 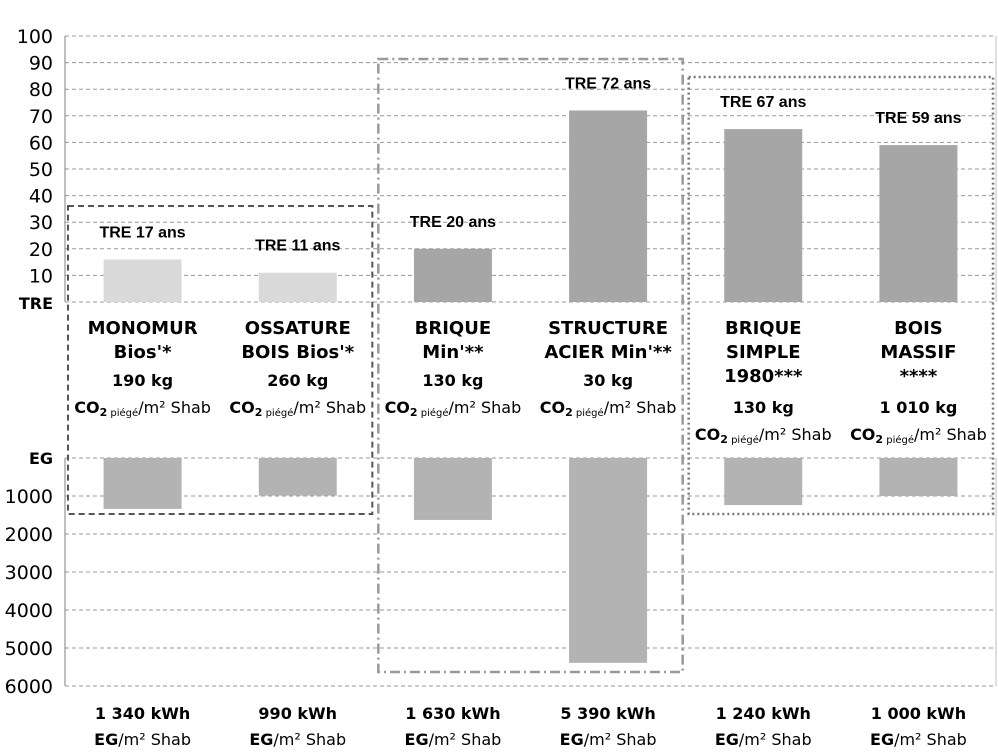 What do you see at coordinates (919, 376) in the screenshot?
I see `category-name: ****` at bounding box center [919, 376].